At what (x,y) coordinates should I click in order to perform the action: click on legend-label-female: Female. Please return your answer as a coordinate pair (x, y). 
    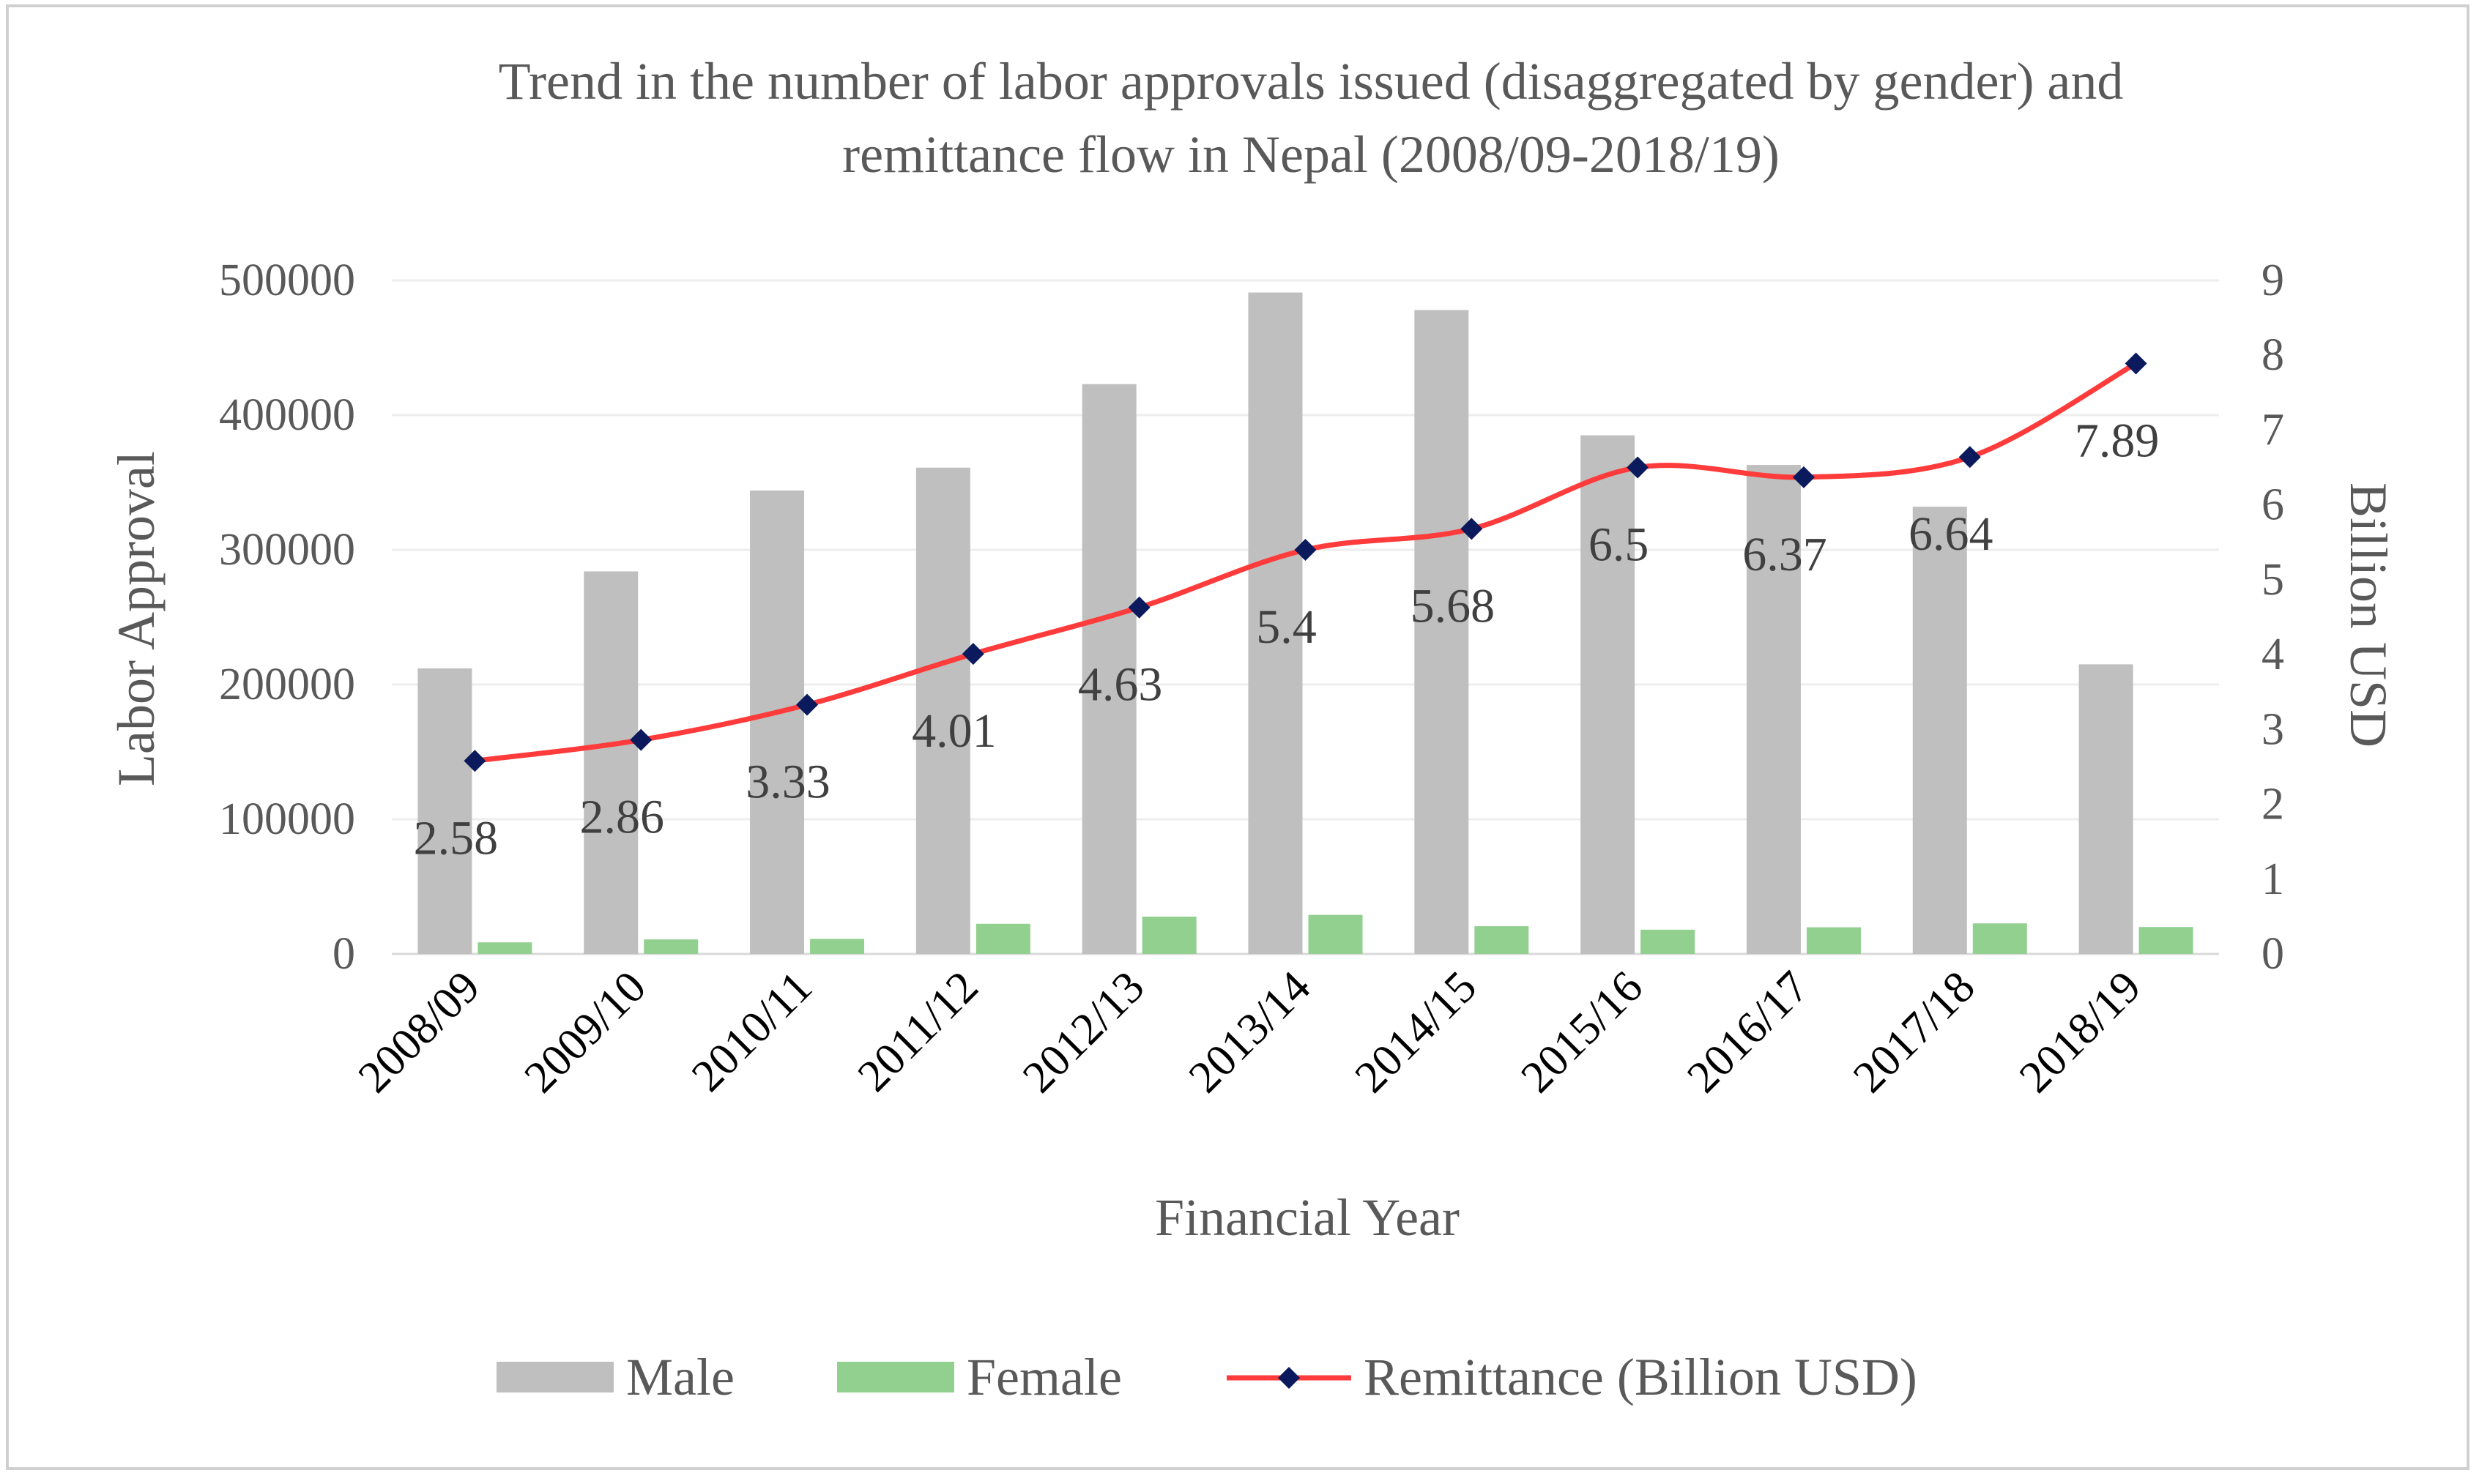
    Looking at the image, I should click on (1044, 1377).